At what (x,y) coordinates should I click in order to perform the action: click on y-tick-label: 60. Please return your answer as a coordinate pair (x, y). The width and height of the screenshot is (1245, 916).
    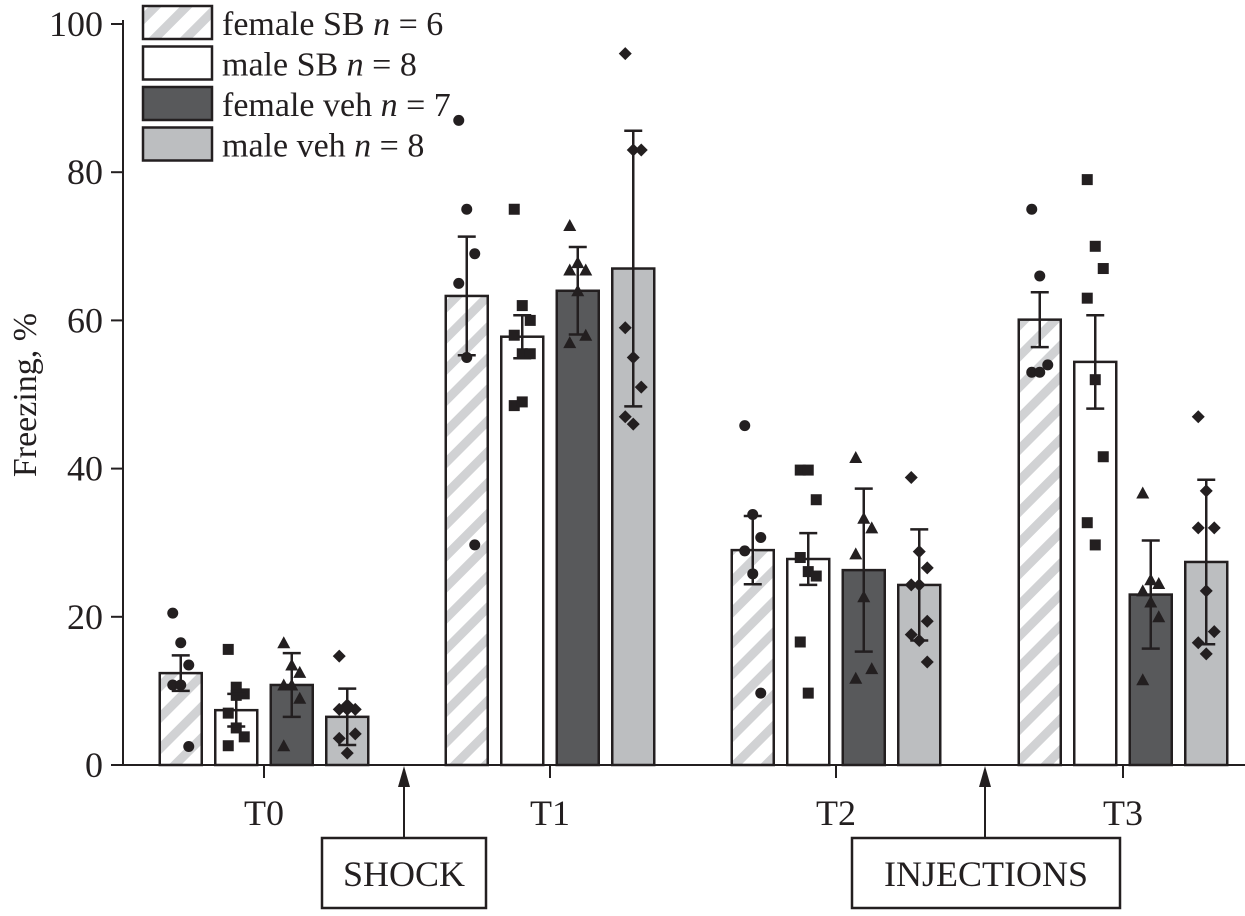
    Looking at the image, I should click on (85, 320).